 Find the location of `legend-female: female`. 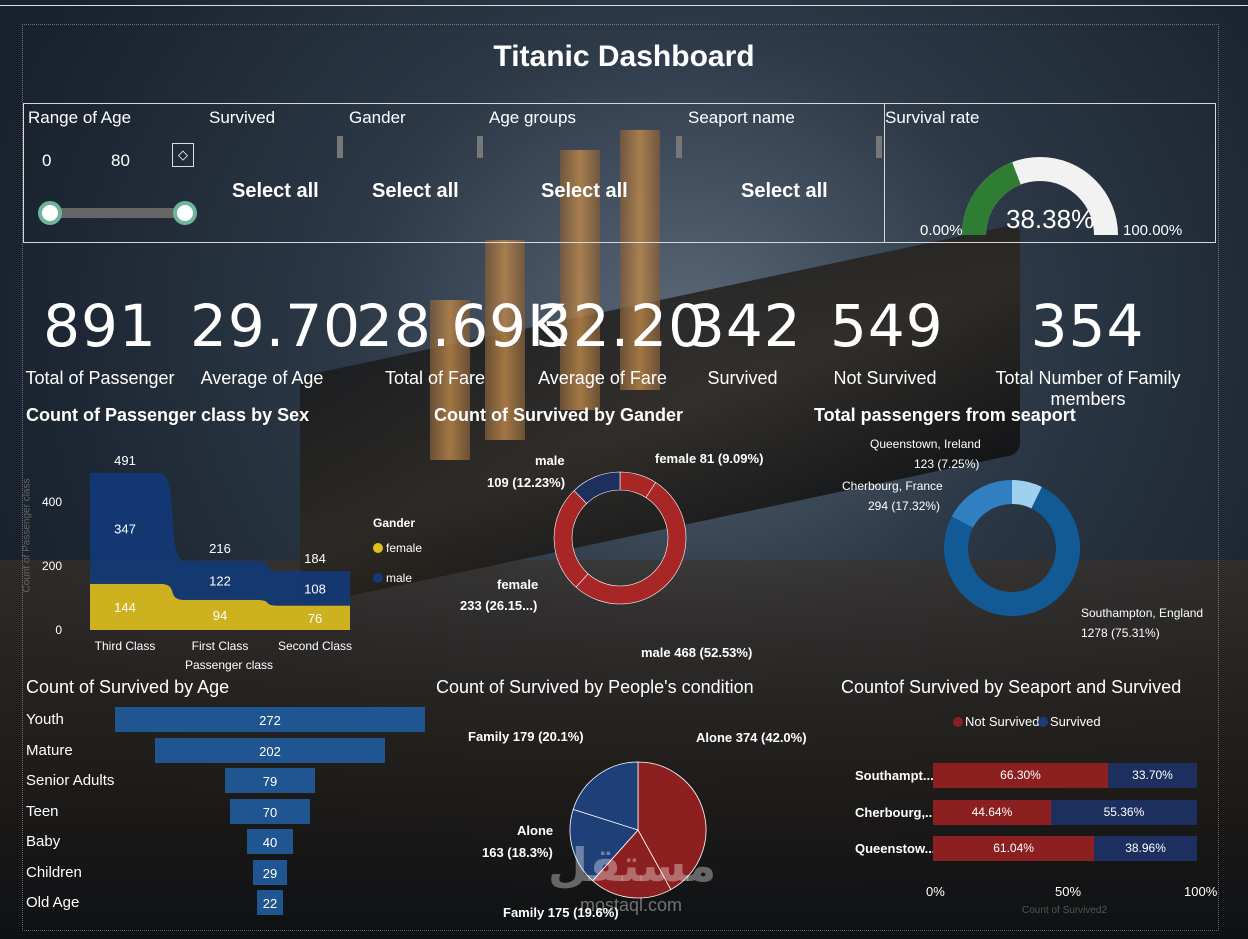

legend-female: female is located at coordinates (404, 548).